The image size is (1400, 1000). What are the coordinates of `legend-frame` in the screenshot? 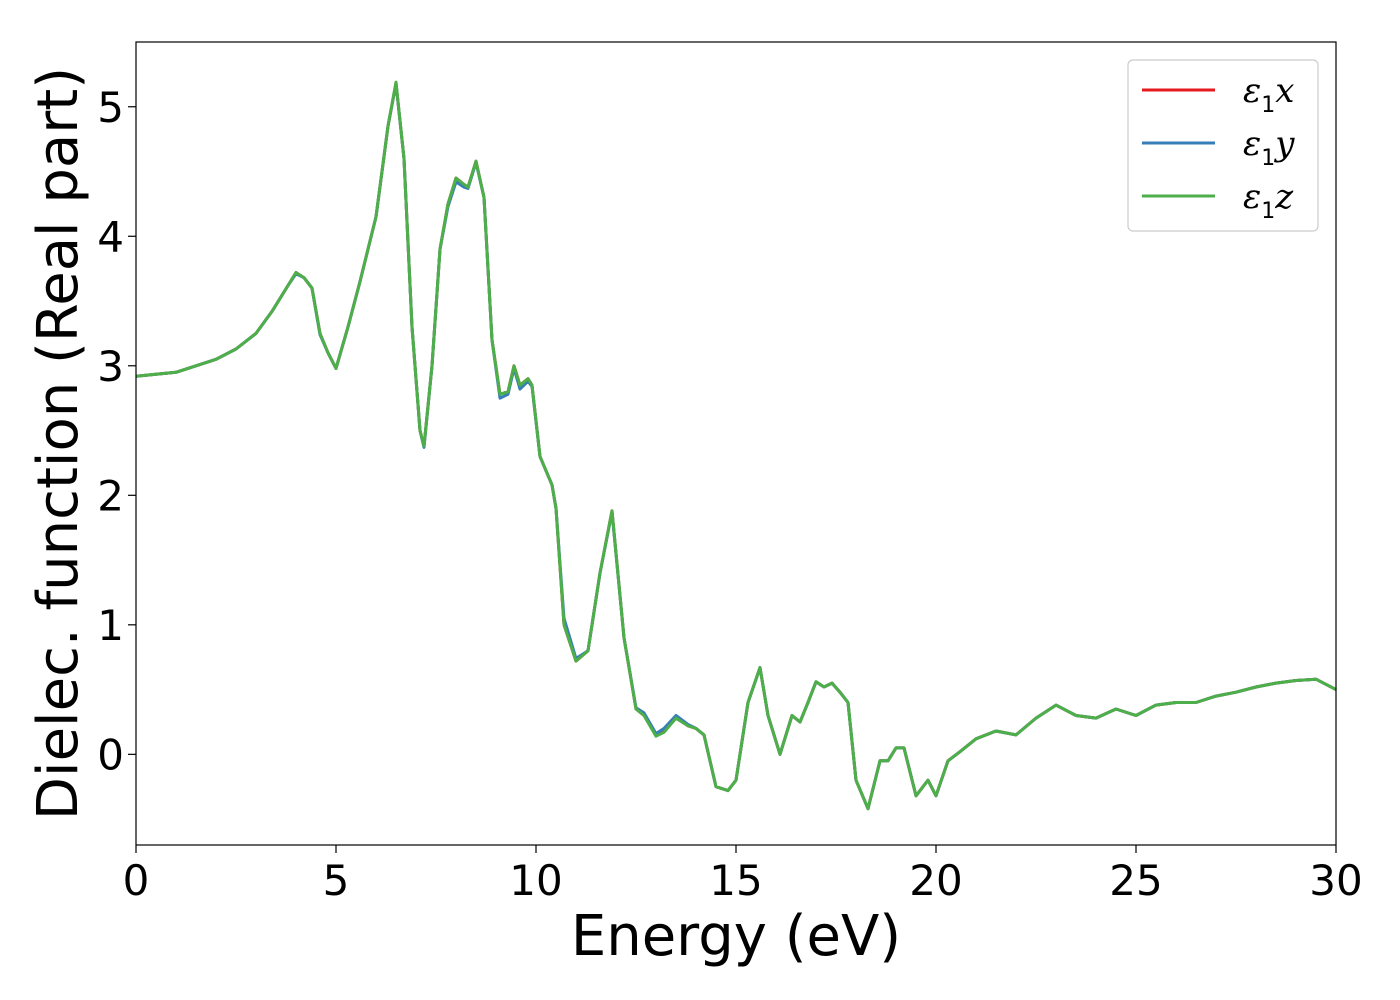 It's located at (1223, 145).